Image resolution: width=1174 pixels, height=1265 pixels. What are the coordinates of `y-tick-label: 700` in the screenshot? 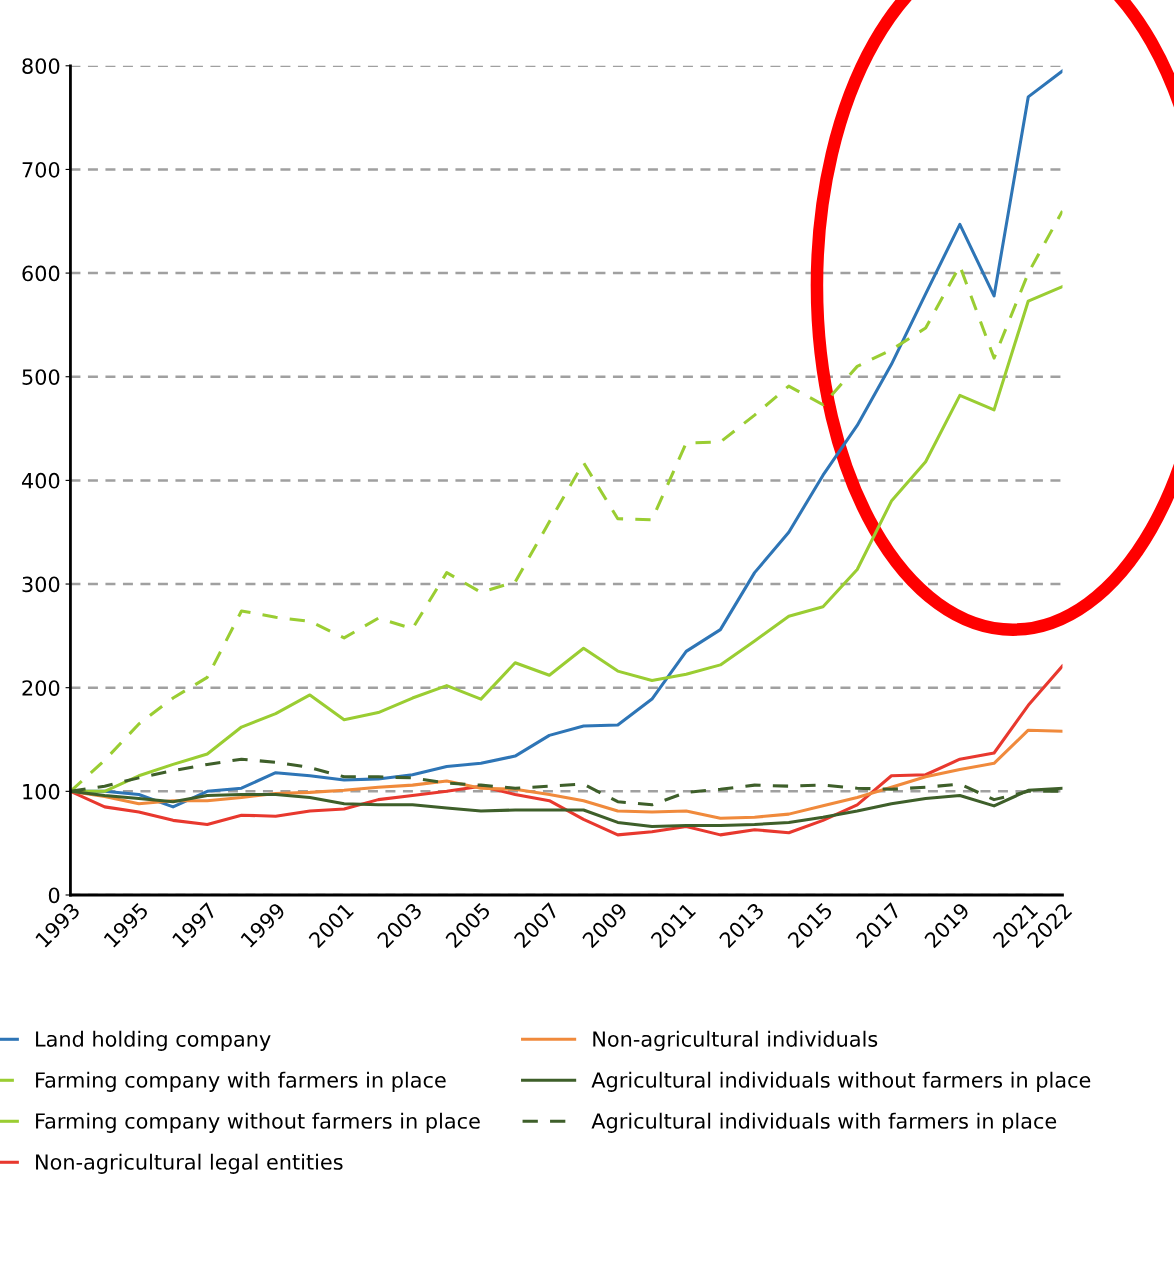 It's located at (41, 169).